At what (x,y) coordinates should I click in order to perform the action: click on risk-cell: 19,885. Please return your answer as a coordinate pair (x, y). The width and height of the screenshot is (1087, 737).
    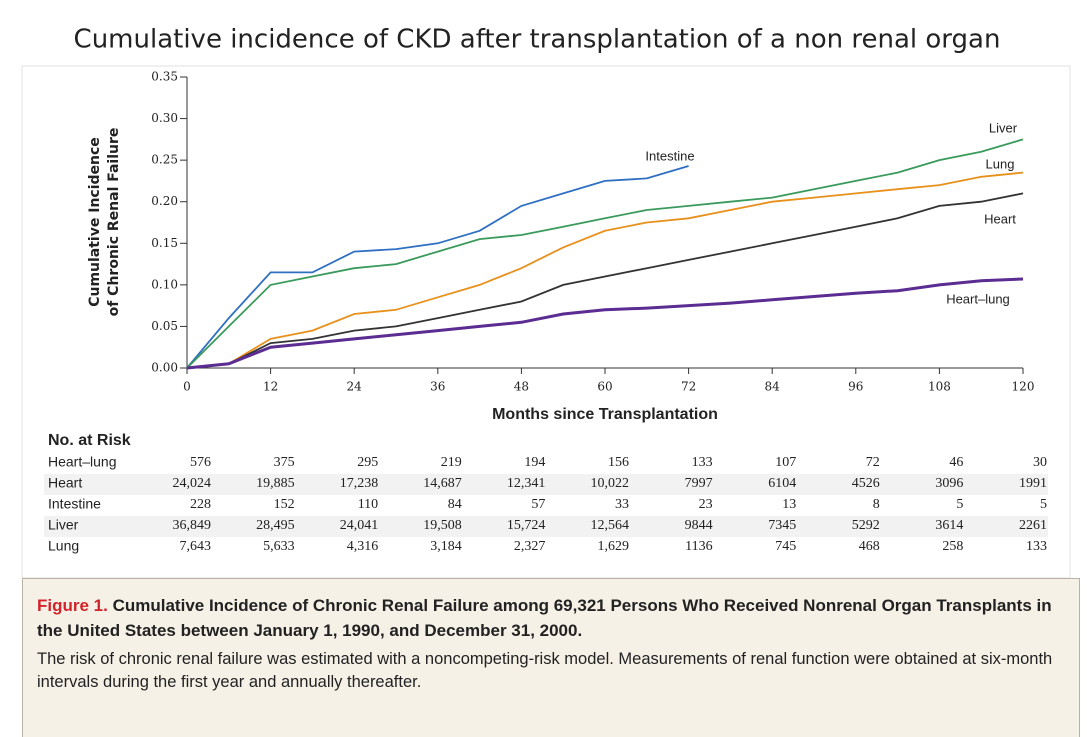
    Looking at the image, I should click on (275, 483).